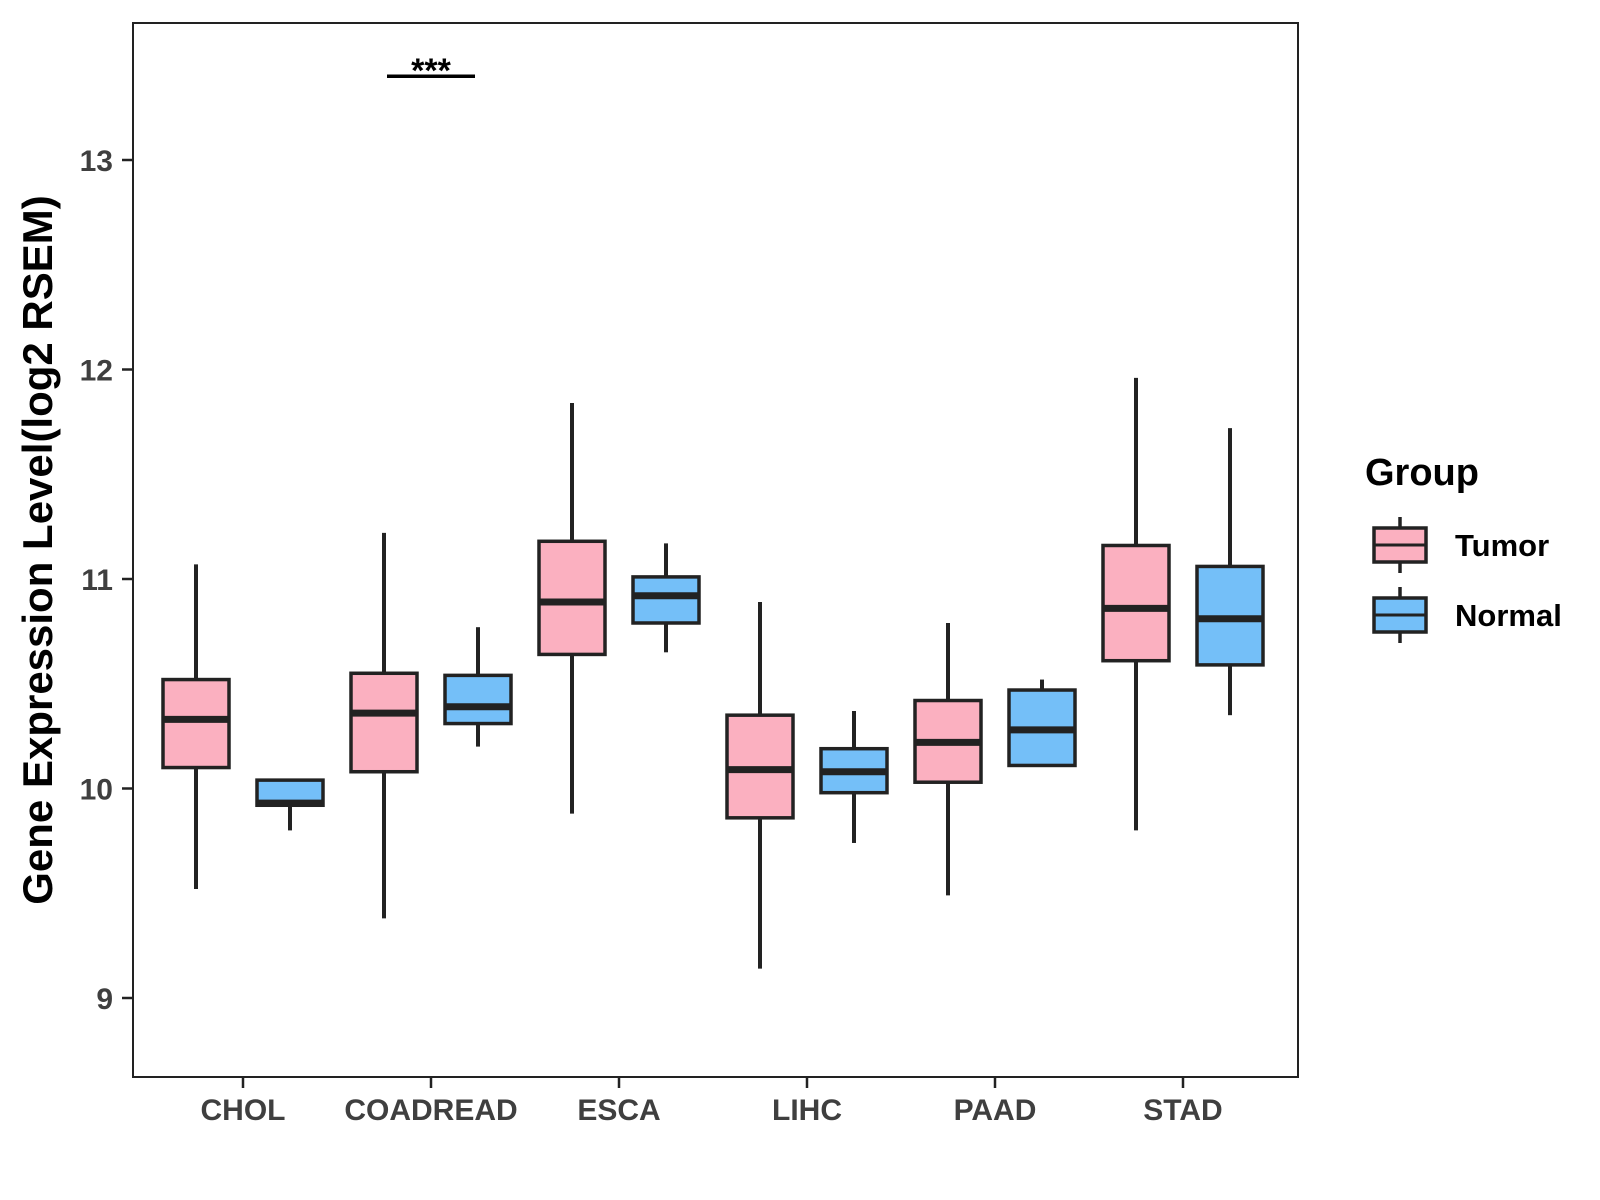 This screenshot has width=1600, height=1200. I want to click on legend-item-normal: Normal, so click(1467, 615).